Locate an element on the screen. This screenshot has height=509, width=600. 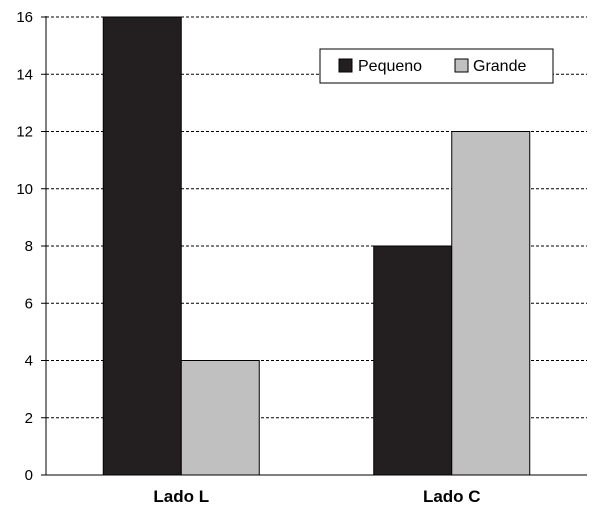
legend-box is located at coordinates (436, 66).